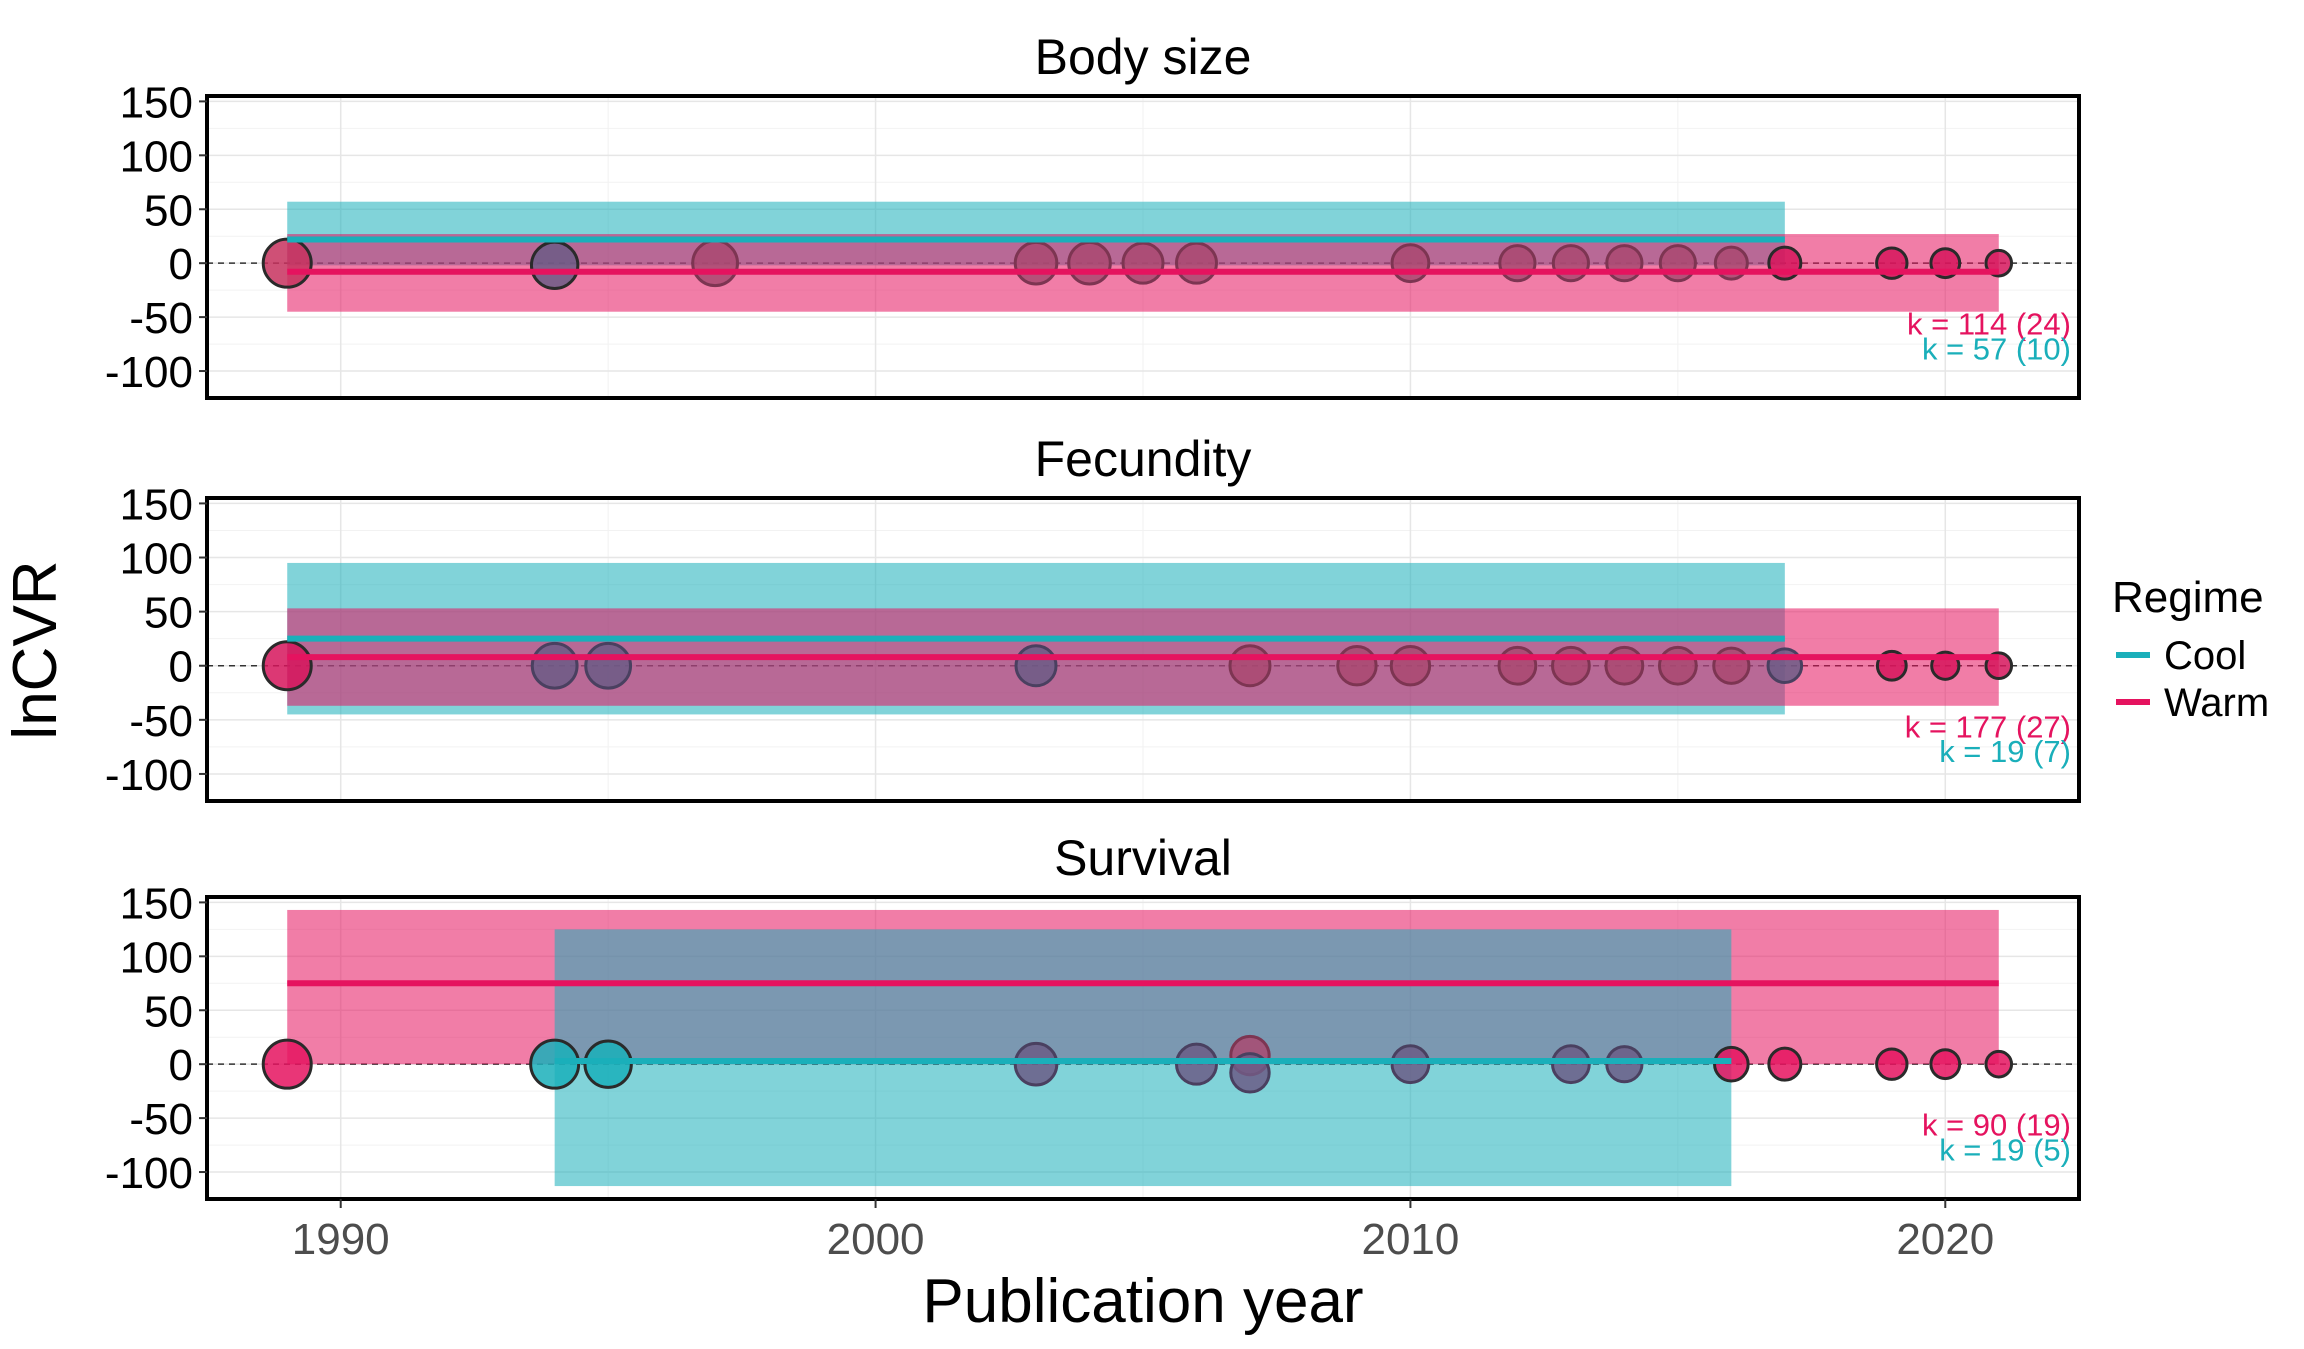 This screenshot has width=2304, height=1349. Describe the element at coordinates (1143, 57) in the screenshot. I see `panel-title: Body size` at that location.